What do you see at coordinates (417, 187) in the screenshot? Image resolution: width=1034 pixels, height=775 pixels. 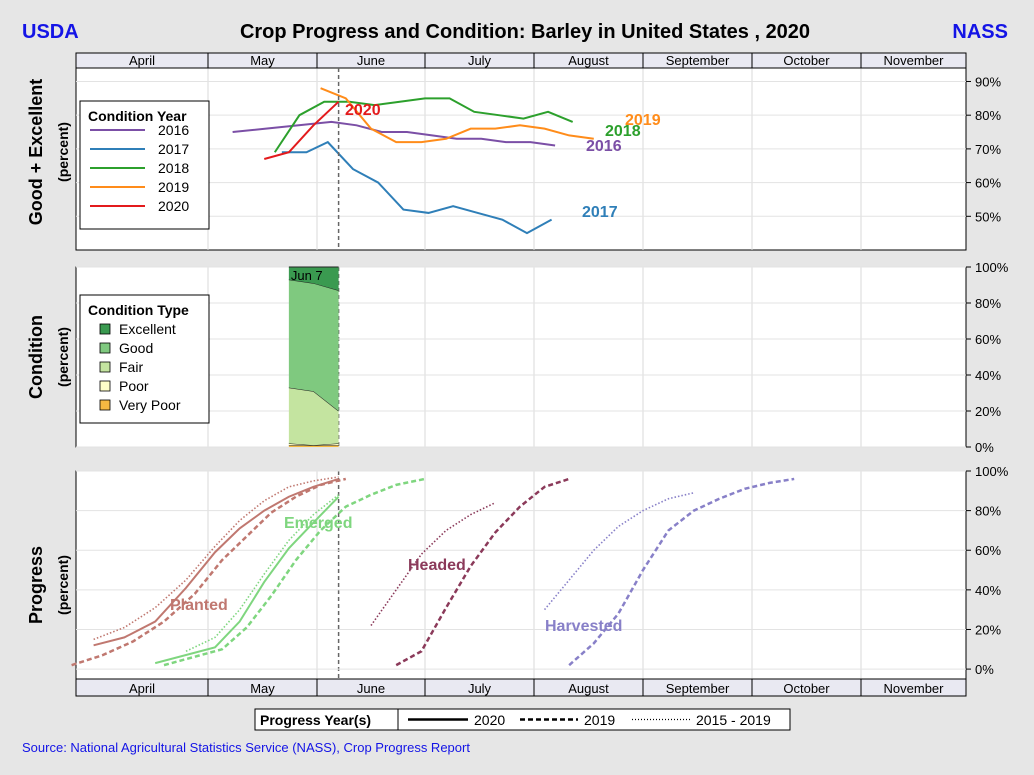 I see `ge-series-2017` at bounding box center [417, 187].